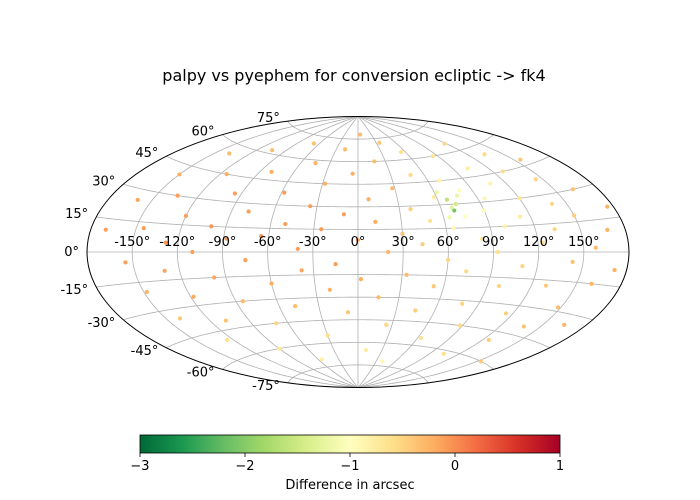 This screenshot has width=700, height=500. What do you see at coordinates (71, 252) in the screenshot?
I see `y-tick-label: 0°` at bounding box center [71, 252].